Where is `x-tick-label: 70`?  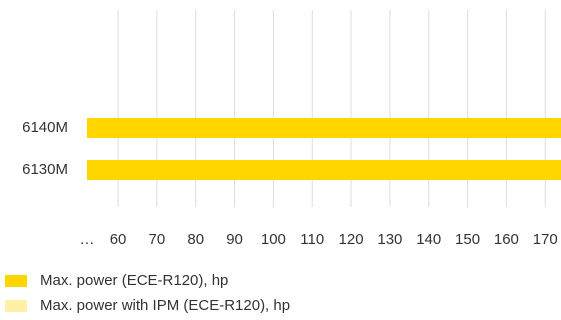
x-tick-label: 70 is located at coordinates (157, 239).